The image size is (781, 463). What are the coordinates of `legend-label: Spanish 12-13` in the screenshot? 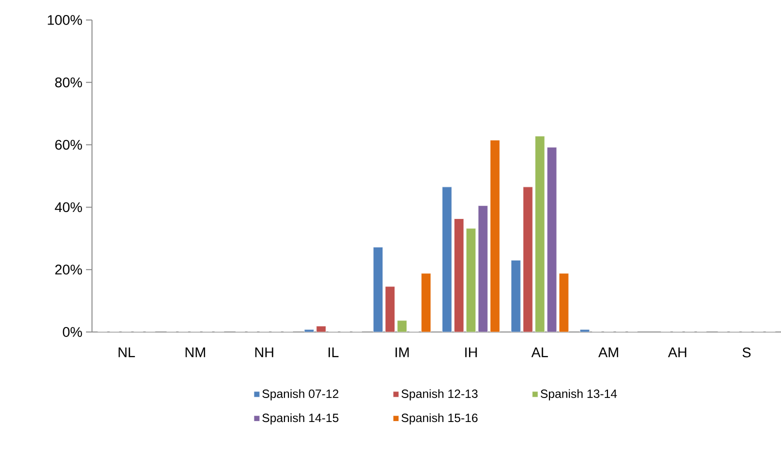 It's located at (440, 394).